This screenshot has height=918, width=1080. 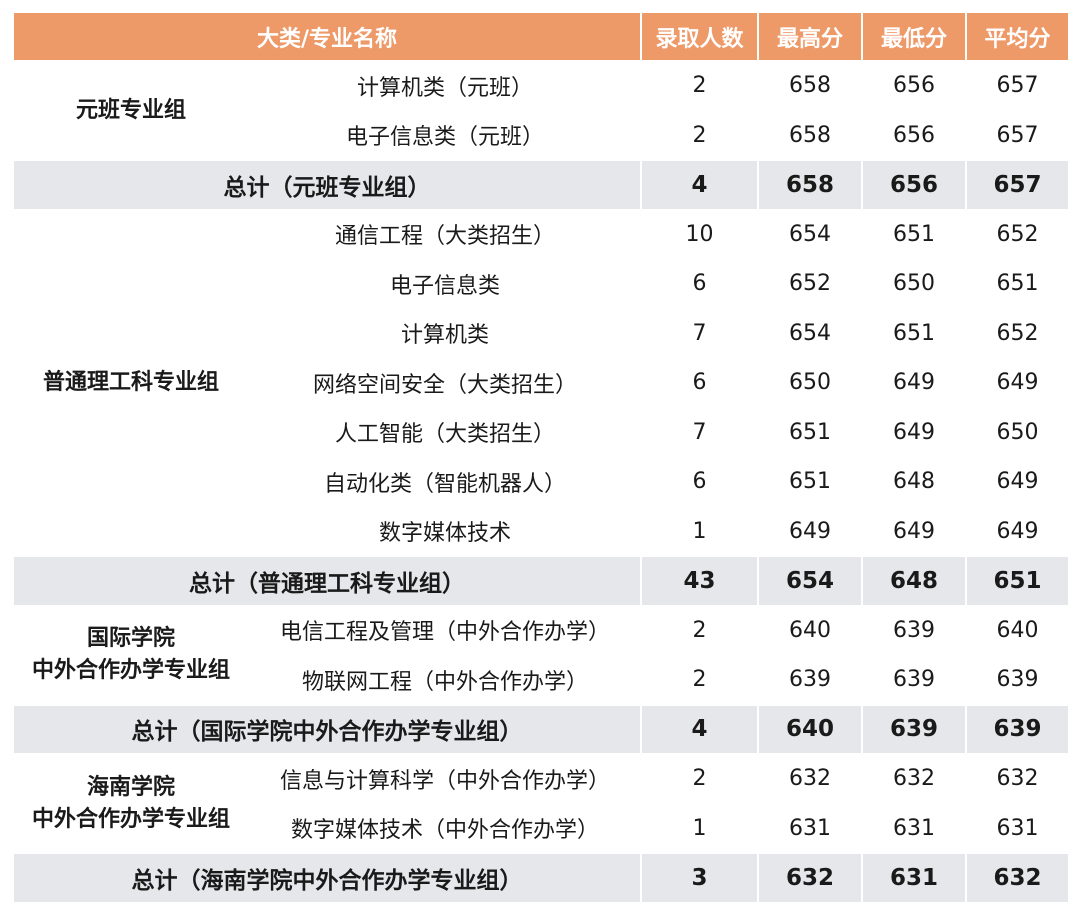 What do you see at coordinates (327, 878) in the screenshot?
I see `total-label: 总计（海南学院中外合作办学专业组）` at bounding box center [327, 878].